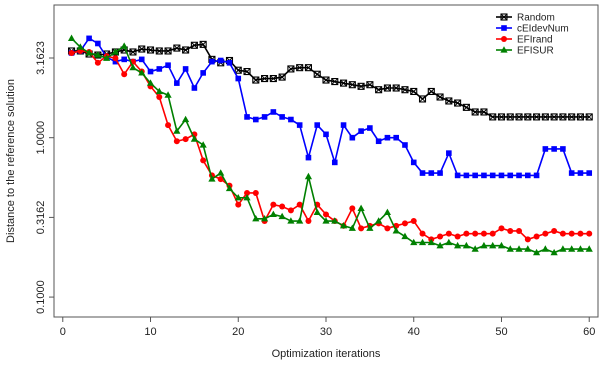  What do you see at coordinates (535, 51) in the screenshot?
I see `legend-label: EFISUR` at bounding box center [535, 51].